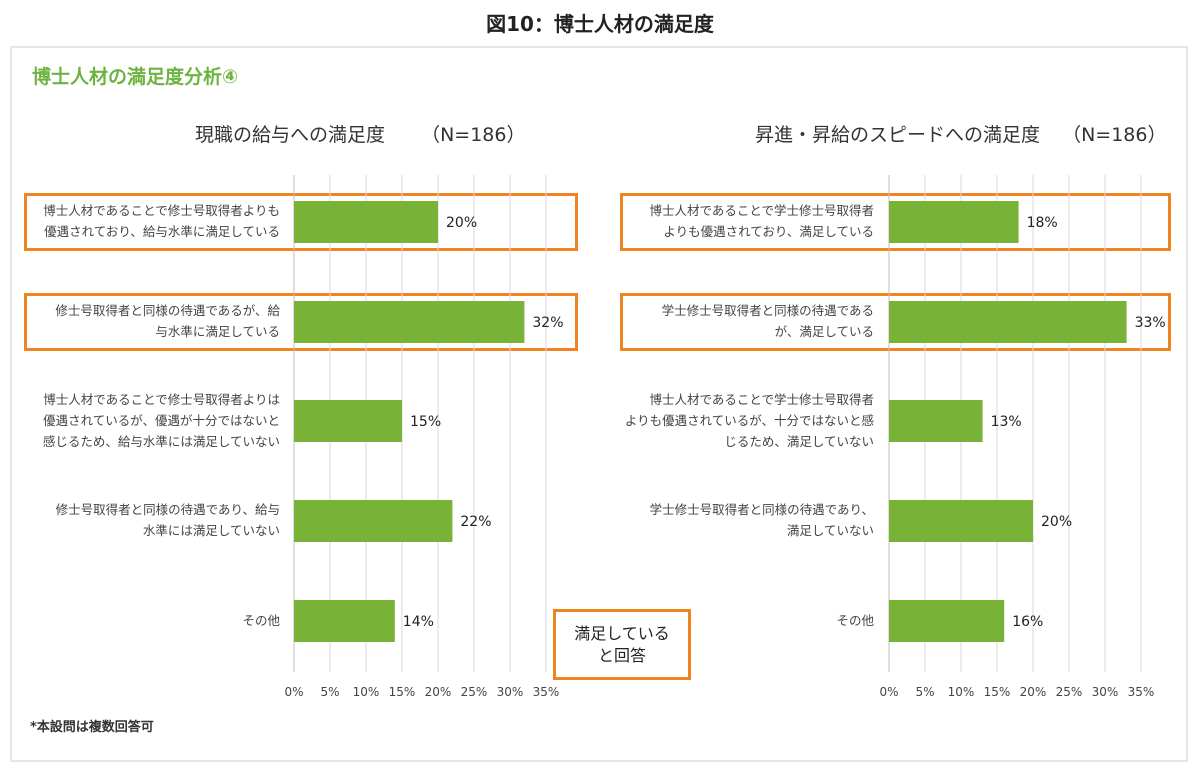 The width and height of the screenshot is (1200, 768). I want to click on bar-value-label: 16%, so click(1027, 622).